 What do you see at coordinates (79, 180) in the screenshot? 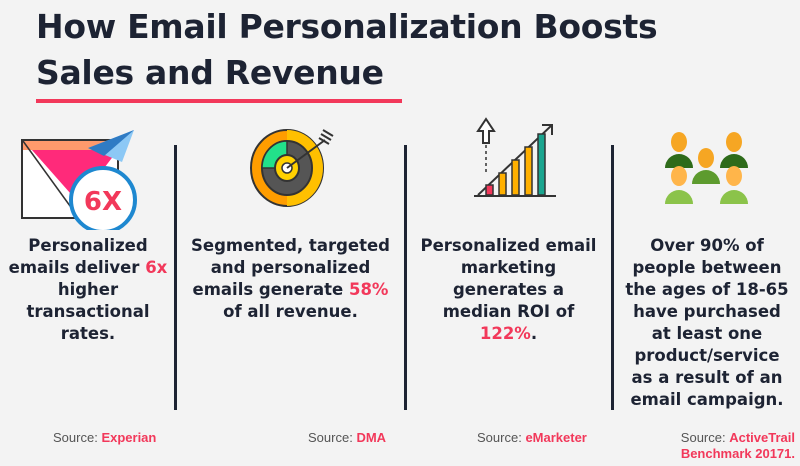
I see `envelope-paper-plane-icon: 6X` at bounding box center [79, 180].